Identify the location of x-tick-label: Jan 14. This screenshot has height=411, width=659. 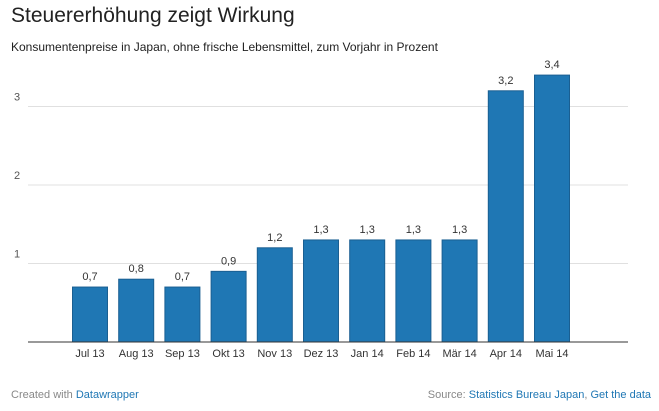
(367, 354).